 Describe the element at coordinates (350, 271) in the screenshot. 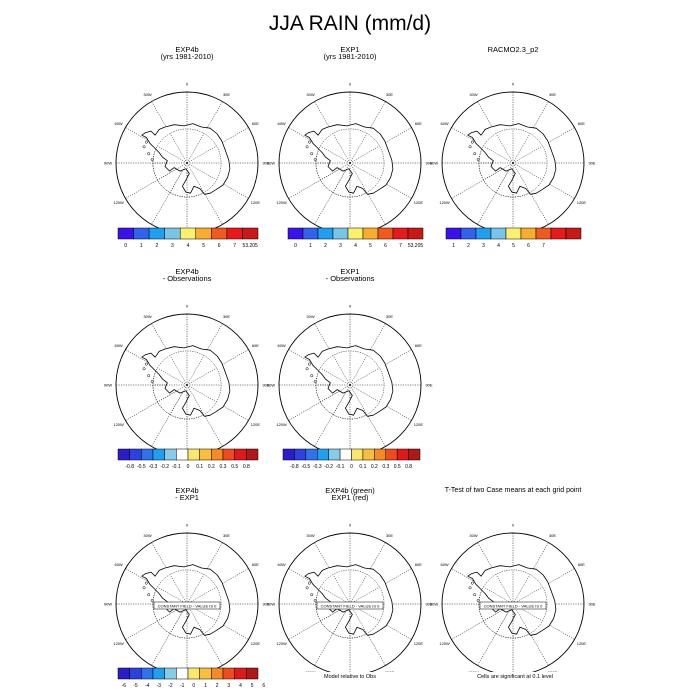

I see `panel-title-line-1: EXP1` at that location.